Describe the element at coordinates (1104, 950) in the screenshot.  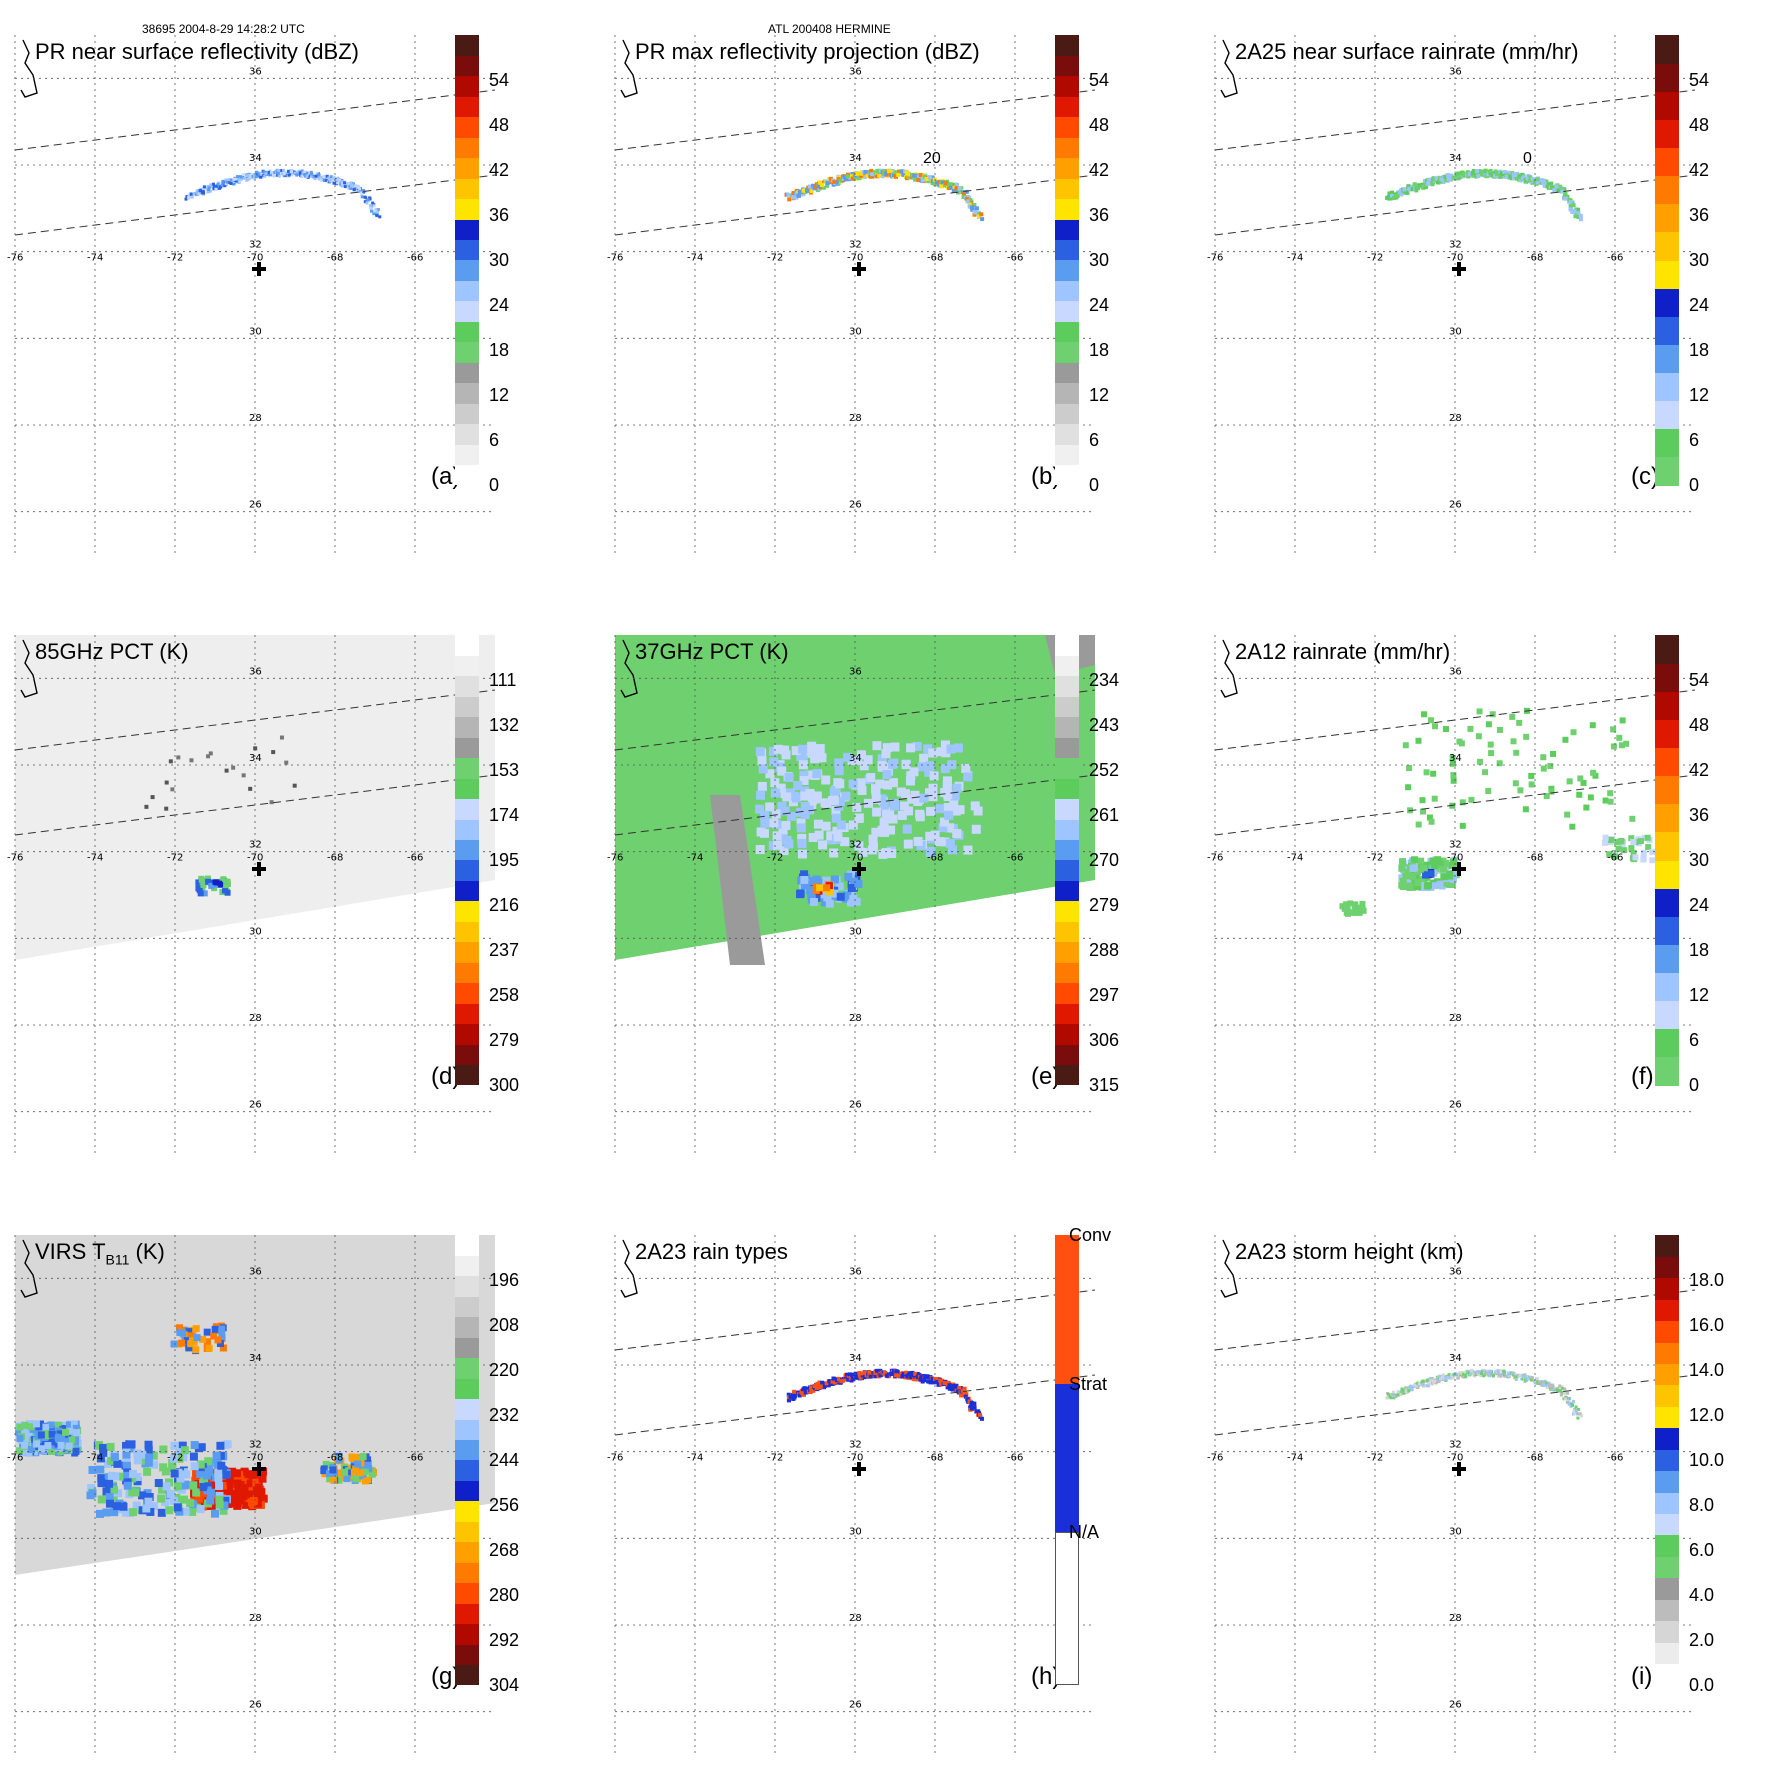
I see `colorbar-label: 288` at that location.